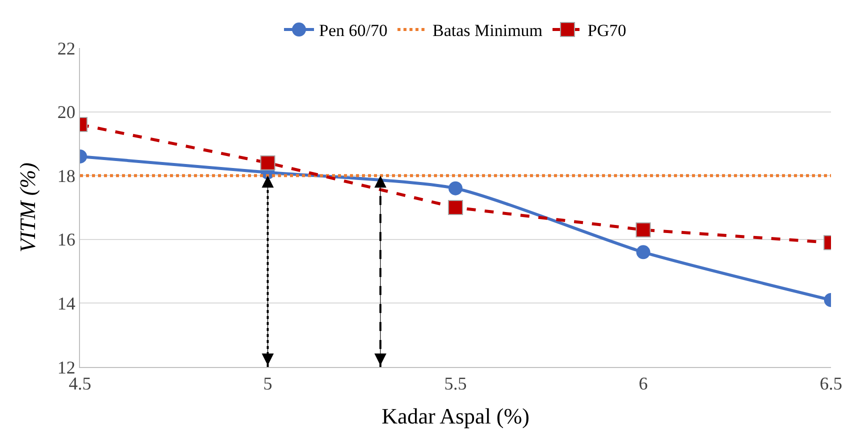  I want to click on x-tick-label: 6.5, so click(831, 384).